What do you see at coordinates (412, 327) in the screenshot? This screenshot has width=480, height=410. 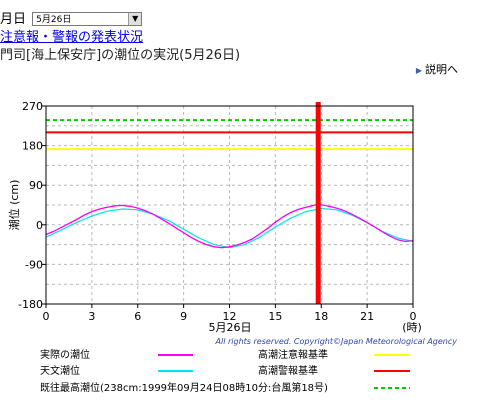 I see `x-axis-unit: (時)` at bounding box center [412, 327].